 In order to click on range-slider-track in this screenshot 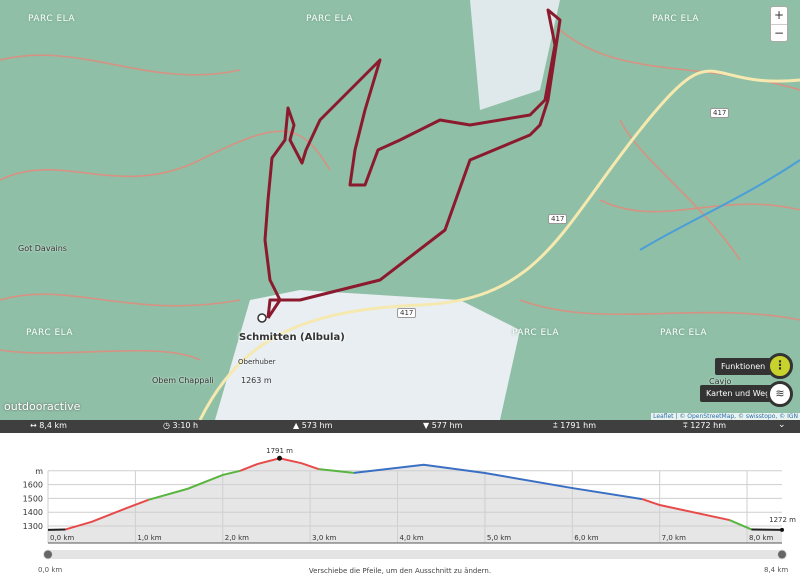, I will do `click(415, 554)`.